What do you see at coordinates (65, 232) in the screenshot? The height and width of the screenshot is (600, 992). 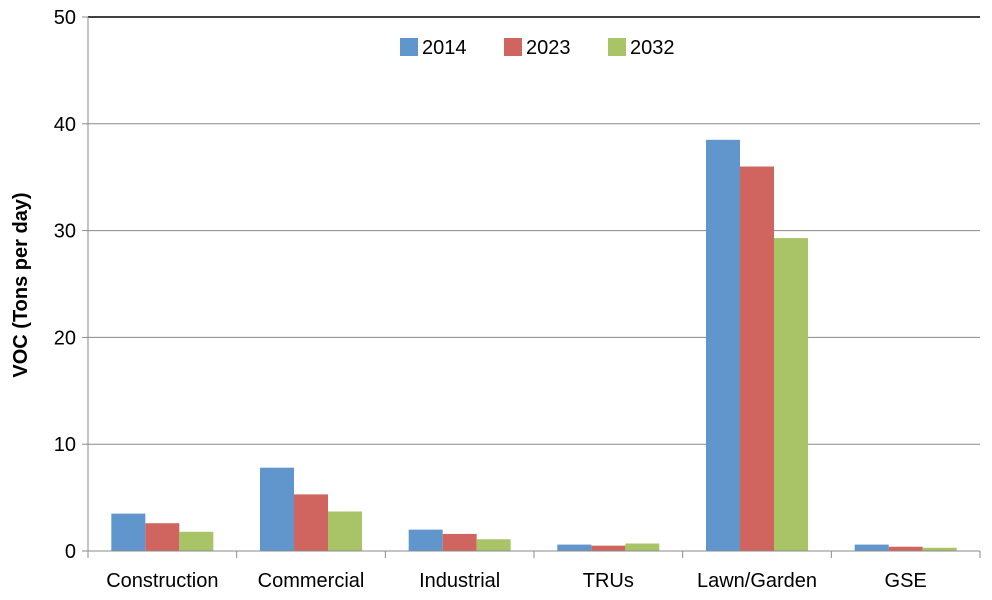 I see `y-tick-label: 30` at bounding box center [65, 232].